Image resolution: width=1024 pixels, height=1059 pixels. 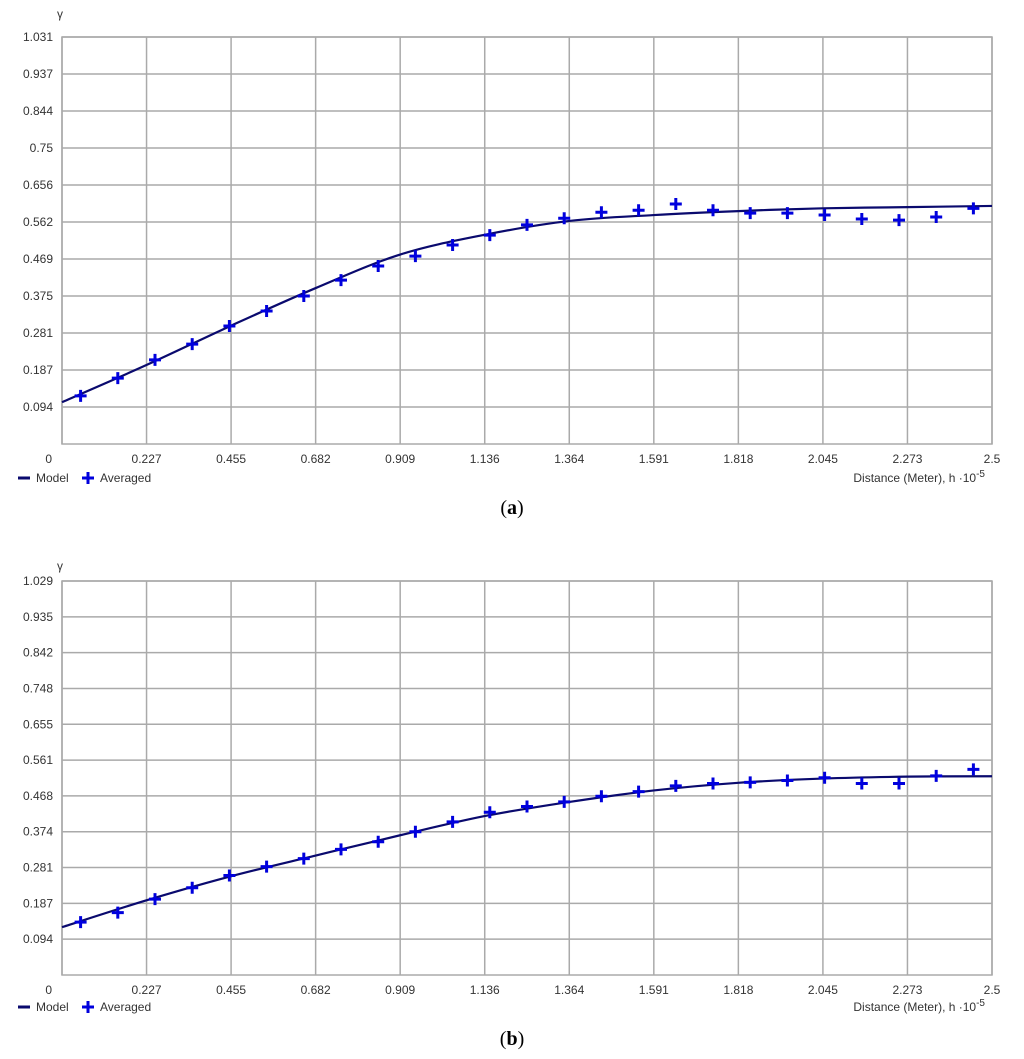 What do you see at coordinates (38, 185) in the screenshot?
I see `y-tick-label: 0.656` at bounding box center [38, 185].